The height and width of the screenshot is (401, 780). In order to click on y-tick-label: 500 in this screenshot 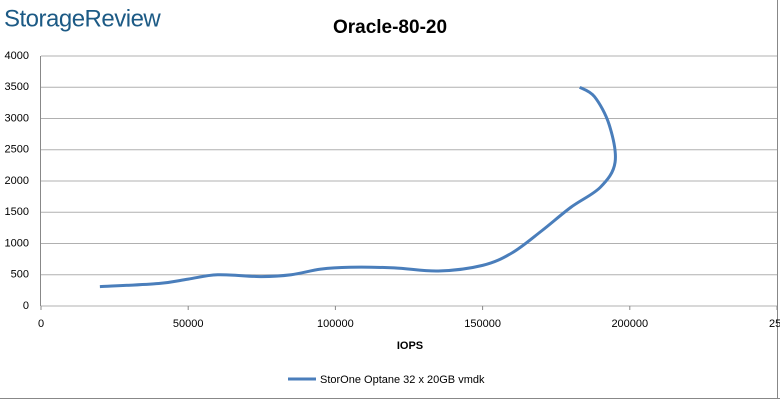, I will do `click(20, 275)`.